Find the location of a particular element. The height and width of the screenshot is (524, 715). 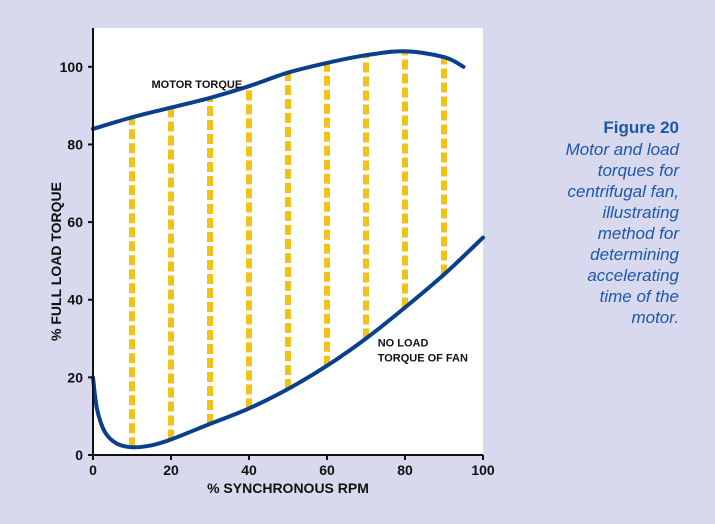

x-tick-label-60: 60 is located at coordinates (327, 470).